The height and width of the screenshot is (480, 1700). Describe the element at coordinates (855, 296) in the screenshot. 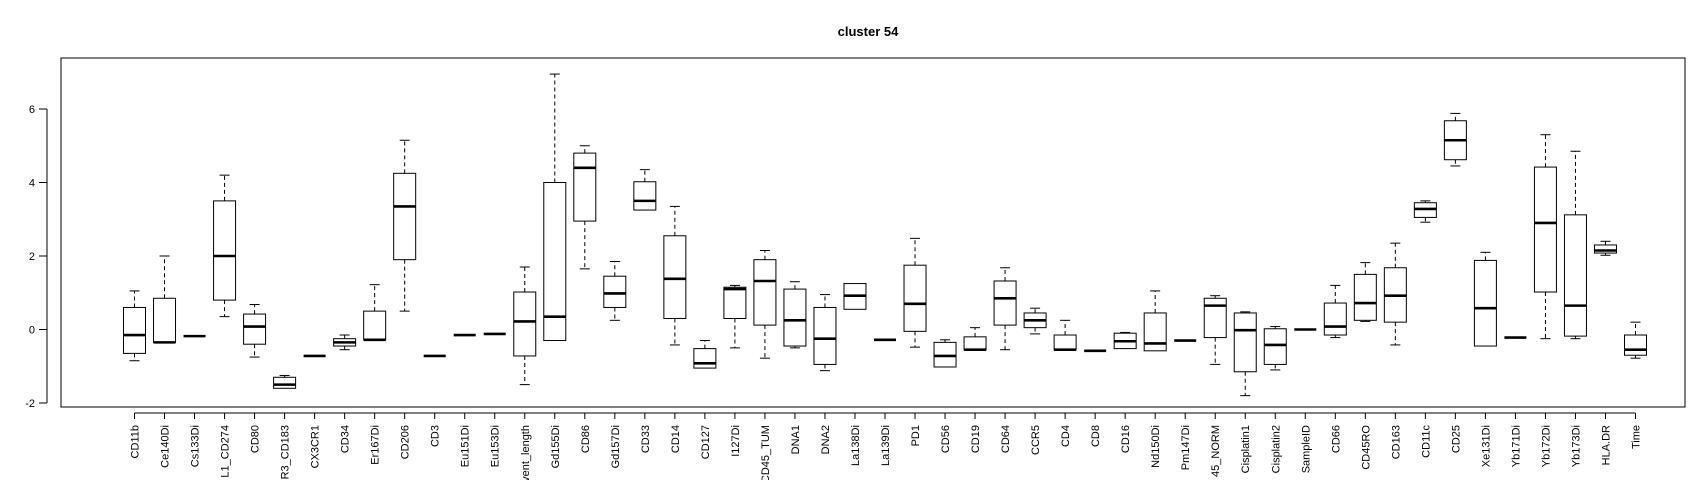

I see `box-La138Di` at that location.